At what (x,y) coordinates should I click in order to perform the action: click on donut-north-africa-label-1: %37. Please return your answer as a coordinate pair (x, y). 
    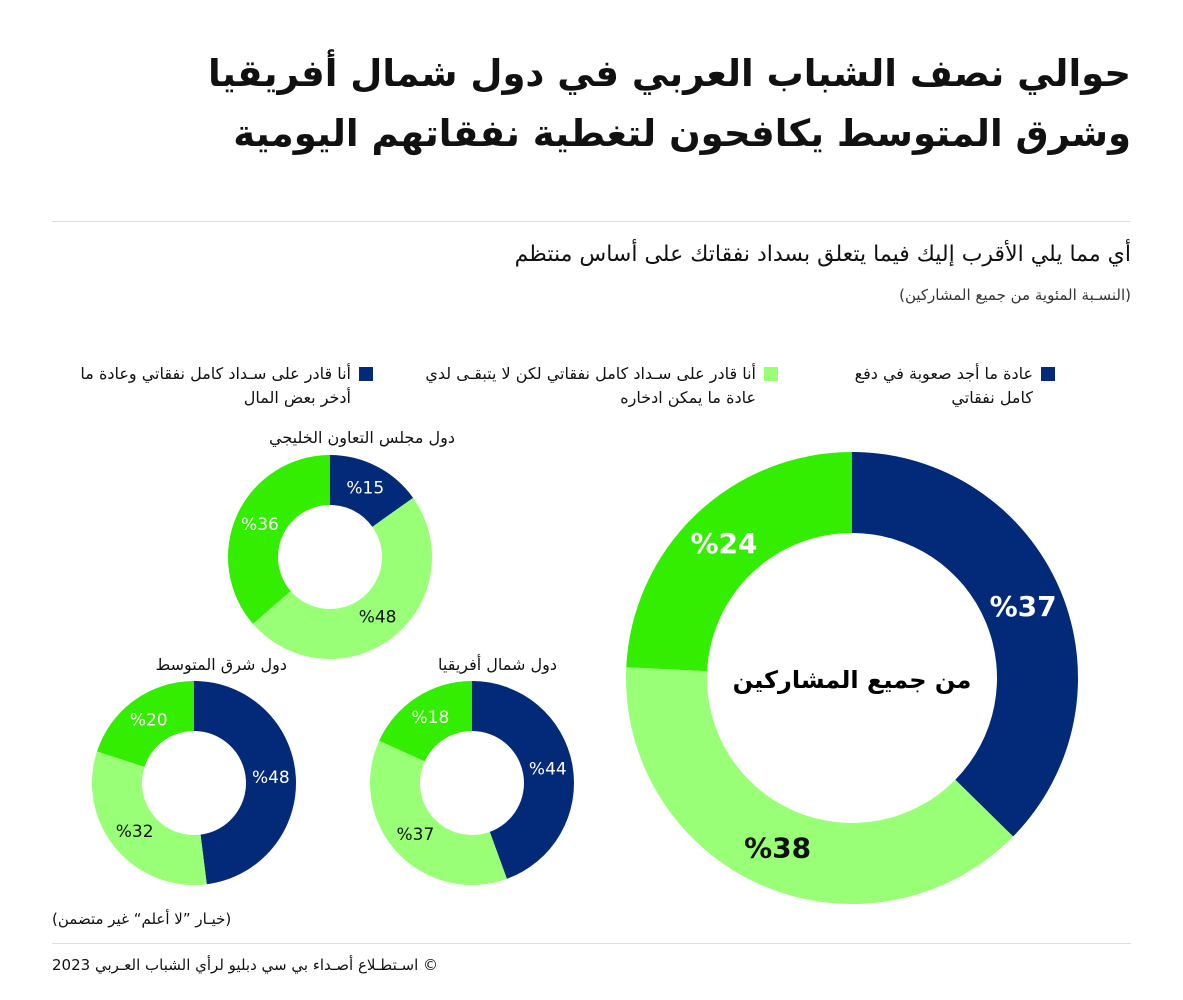
    Looking at the image, I should click on (416, 835).